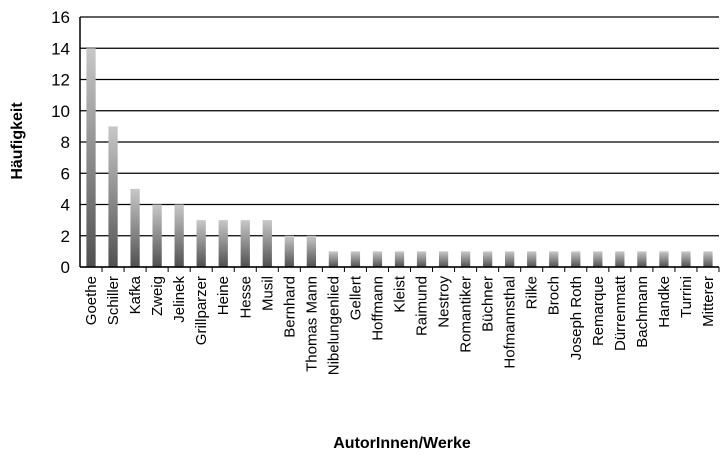 Image resolution: width=723 pixels, height=461 pixels. Describe the element at coordinates (642, 312) in the screenshot. I see `x-tick-label: Bachmann` at that location.